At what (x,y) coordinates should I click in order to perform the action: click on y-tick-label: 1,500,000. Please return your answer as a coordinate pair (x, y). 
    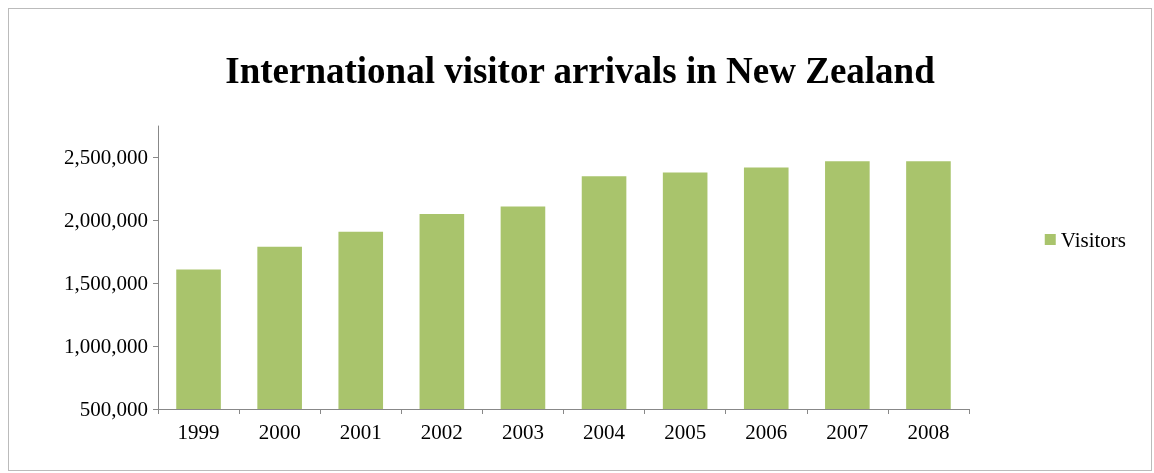
    Looking at the image, I should click on (106, 283).